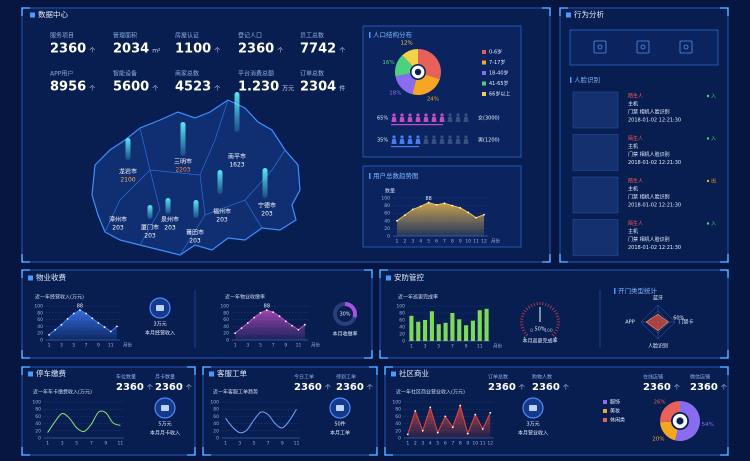 The width and height of the screenshot is (750, 461). I want to click on x-axis-label: 月份, so click(315, 345).